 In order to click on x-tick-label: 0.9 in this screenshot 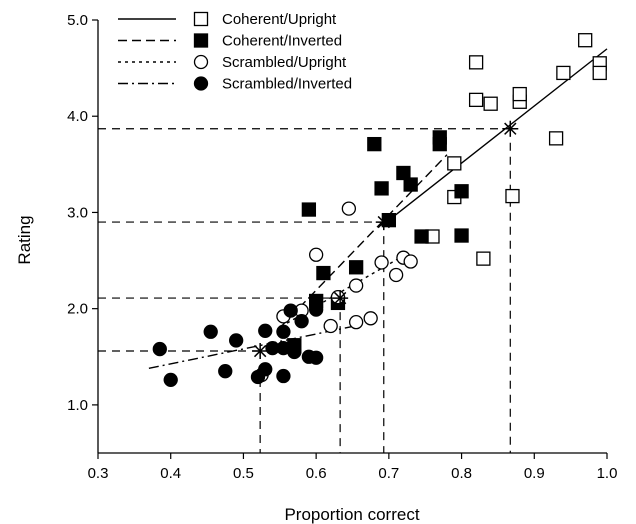, I will do `click(534, 473)`.